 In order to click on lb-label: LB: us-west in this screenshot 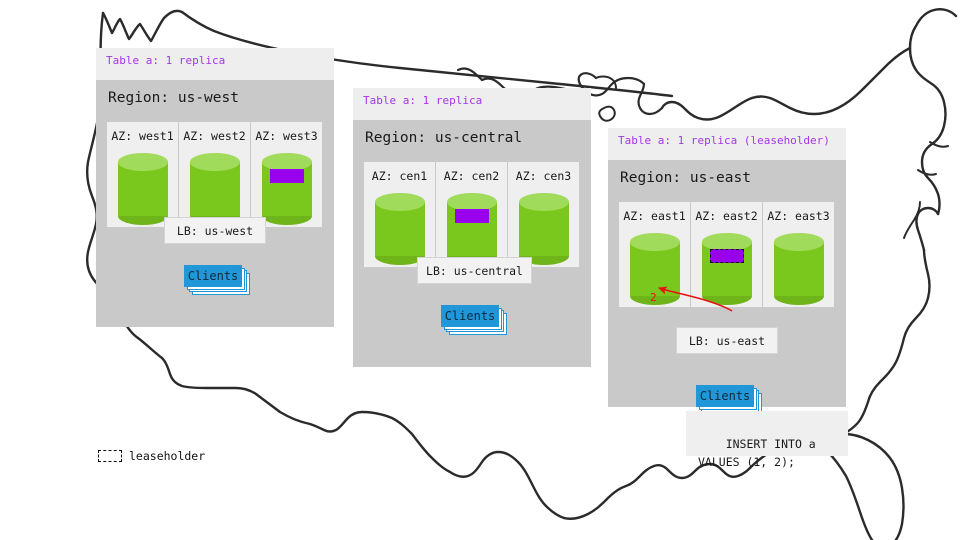, I will do `click(215, 230)`.